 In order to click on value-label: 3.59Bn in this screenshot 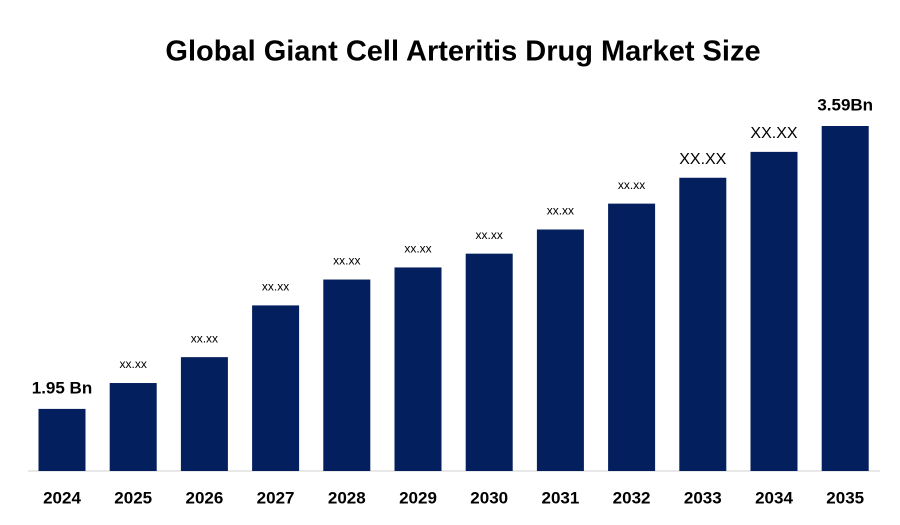, I will do `click(845, 104)`.